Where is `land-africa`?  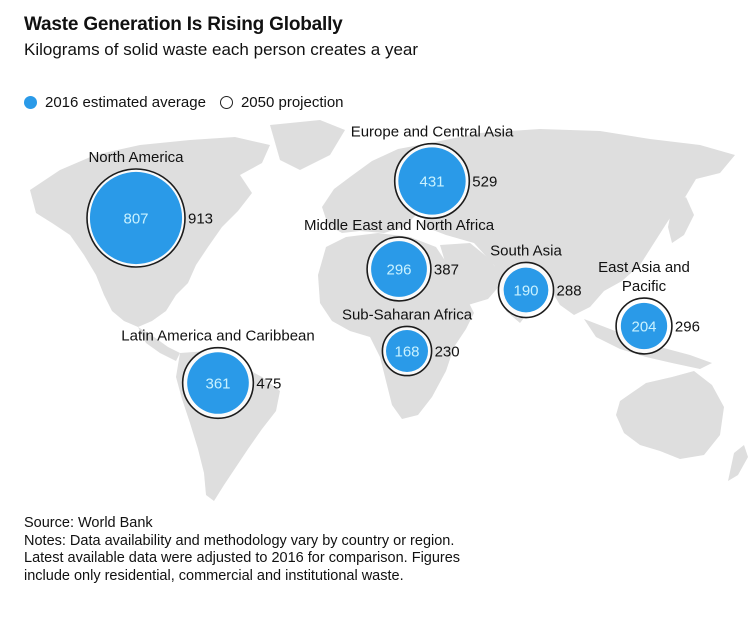
land-africa is located at coordinates (396, 326).